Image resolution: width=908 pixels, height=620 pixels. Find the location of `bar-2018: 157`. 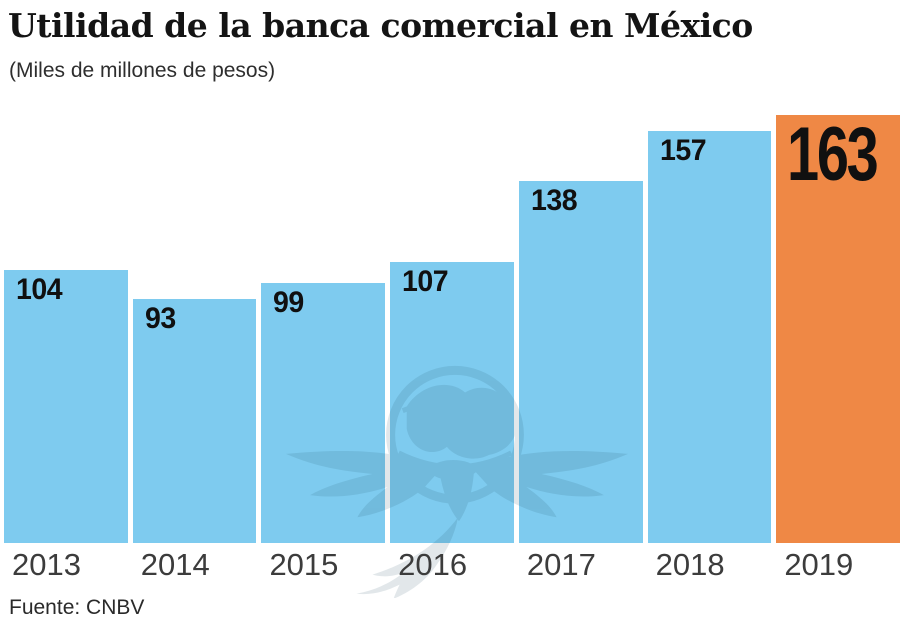

bar-2018: 157 is located at coordinates (709, 337).